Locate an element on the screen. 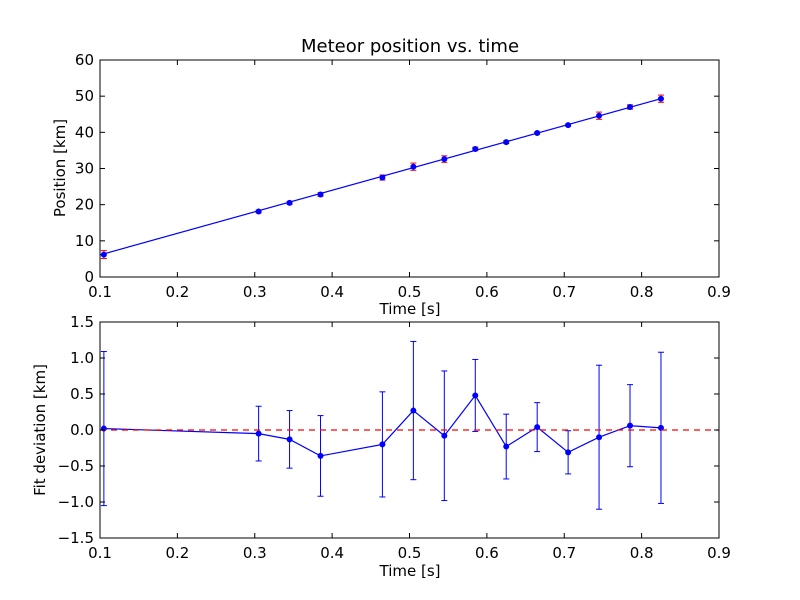 The width and height of the screenshot is (800, 600). deviation-y-tick-label: 0.0 is located at coordinates (82, 430).